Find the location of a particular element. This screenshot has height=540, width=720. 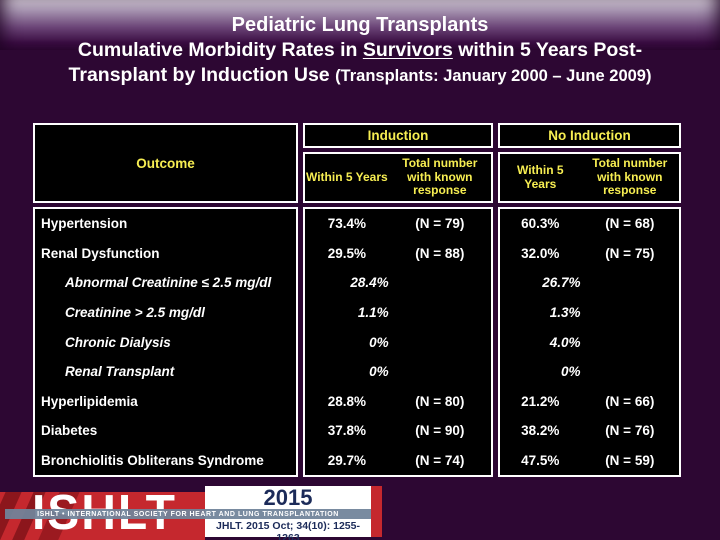

percent-value: 38.2% is located at coordinates (540, 431).